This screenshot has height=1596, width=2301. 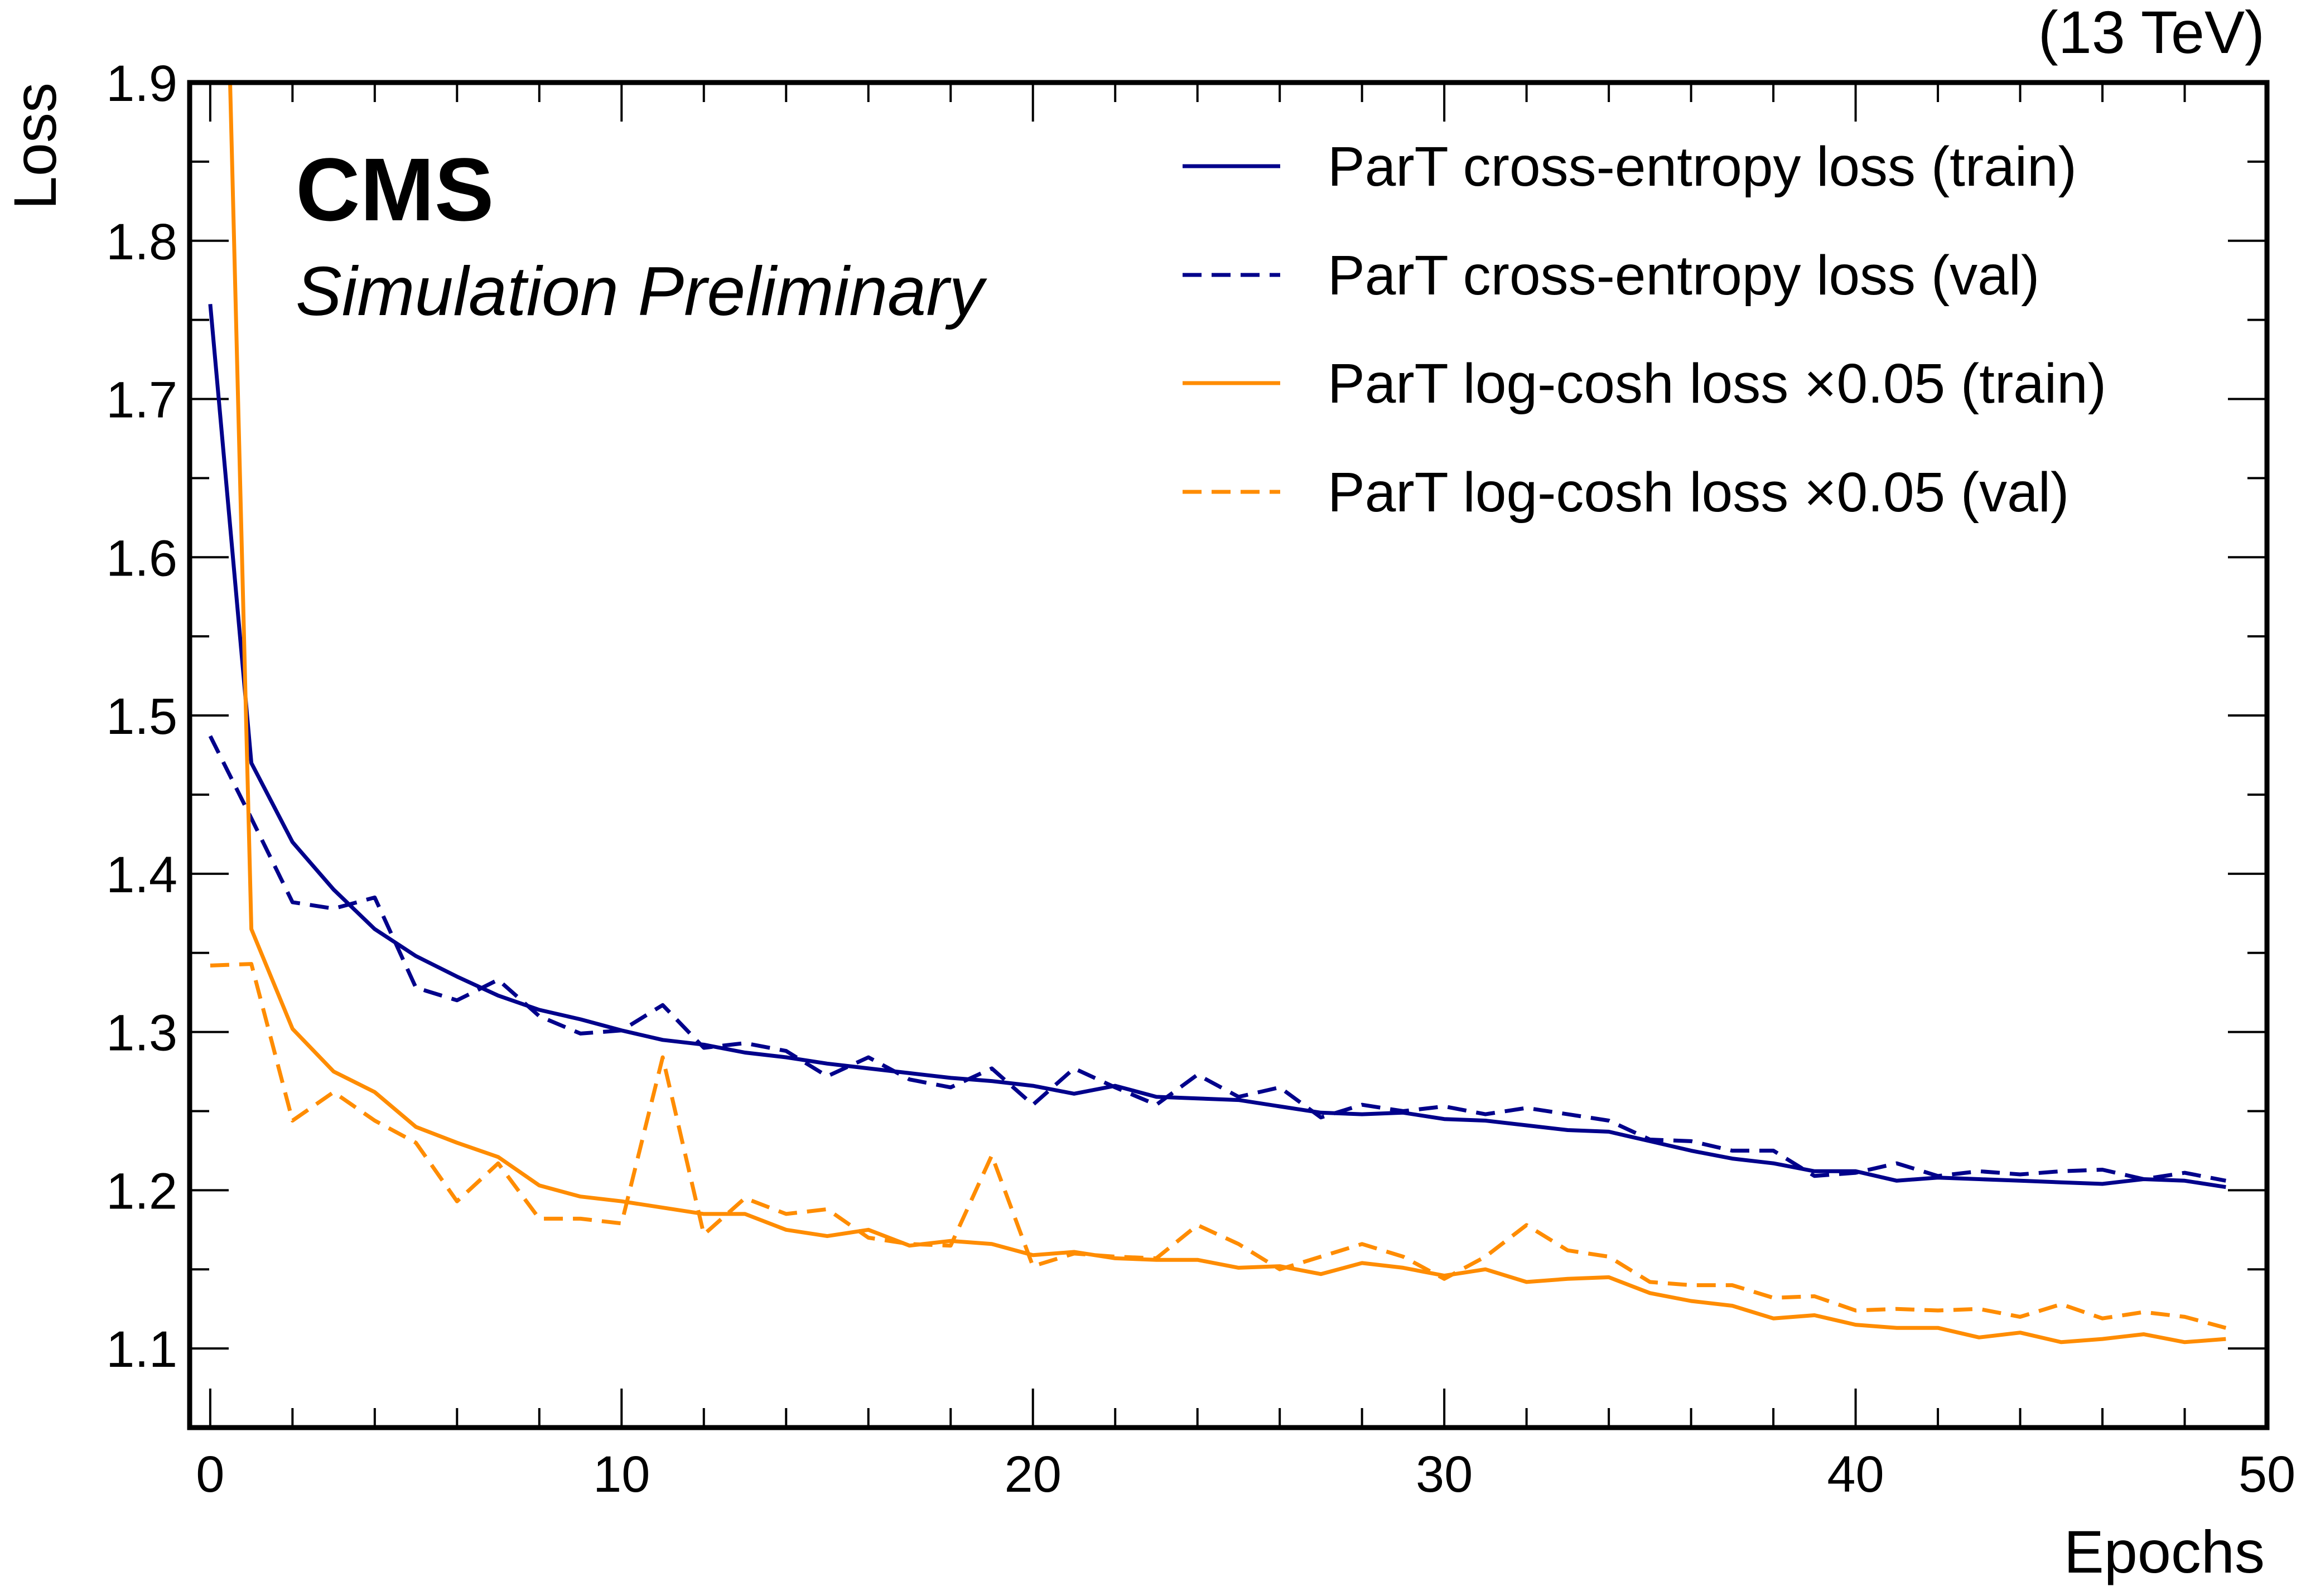 I want to click on y-tick-label: 1.1, so click(x=141, y=1349).